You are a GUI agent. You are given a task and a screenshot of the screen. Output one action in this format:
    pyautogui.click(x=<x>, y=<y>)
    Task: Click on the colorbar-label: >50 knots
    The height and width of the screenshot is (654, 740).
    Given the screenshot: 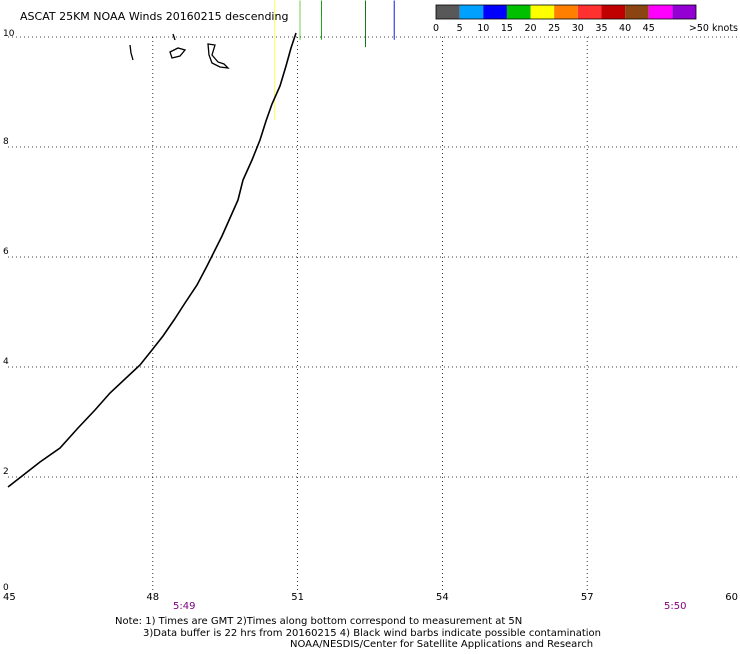 What is the action you would take?
    pyautogui.click(x=713, y=28)
    